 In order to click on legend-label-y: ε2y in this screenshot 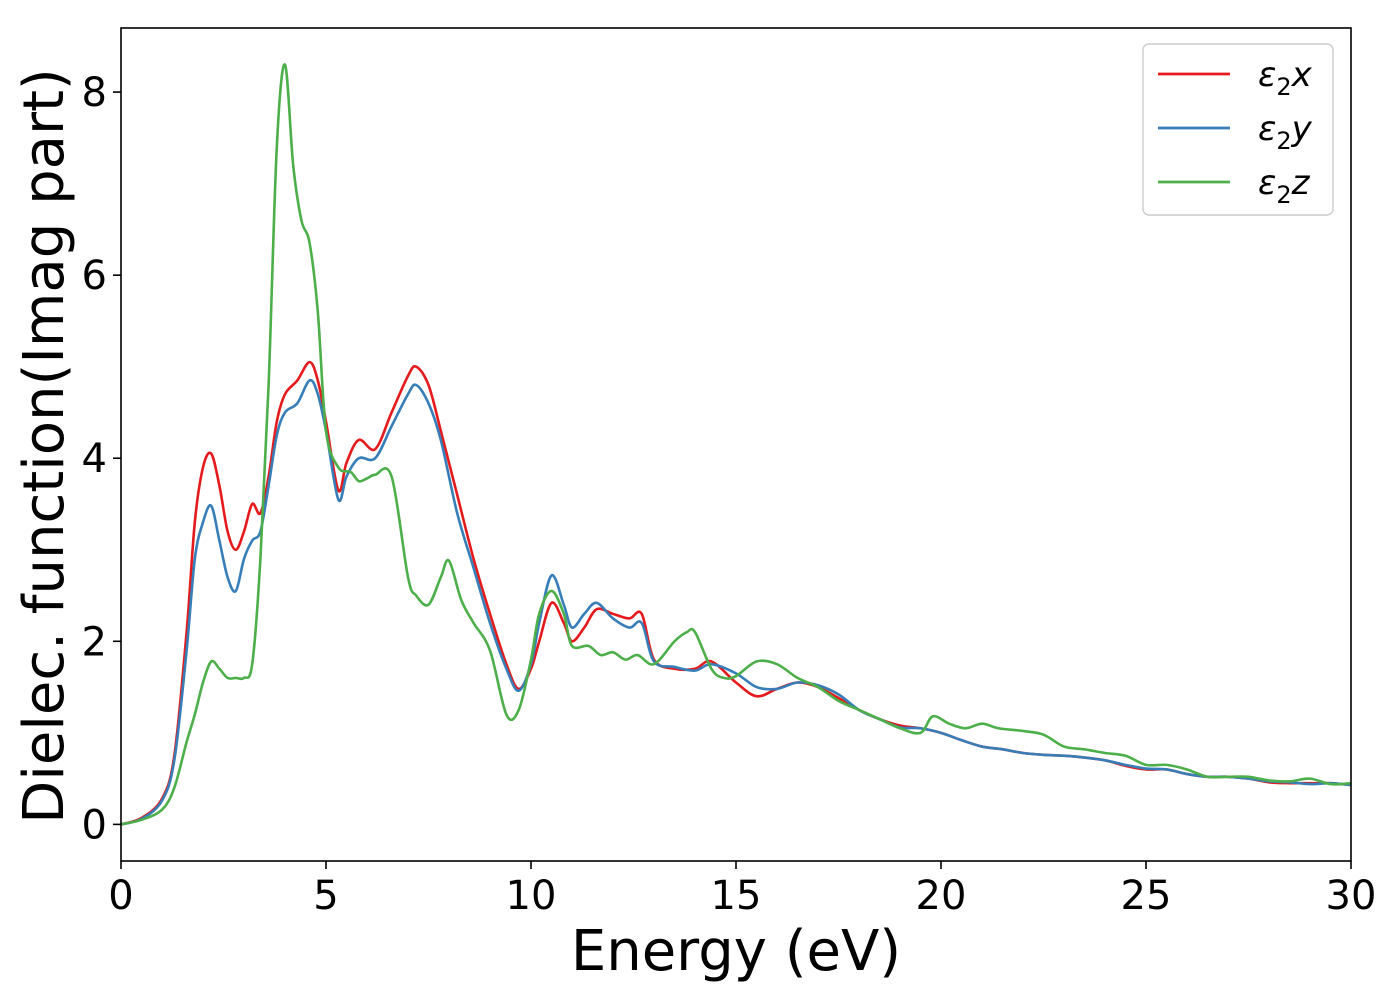, I will do `click(1285, 132)`.